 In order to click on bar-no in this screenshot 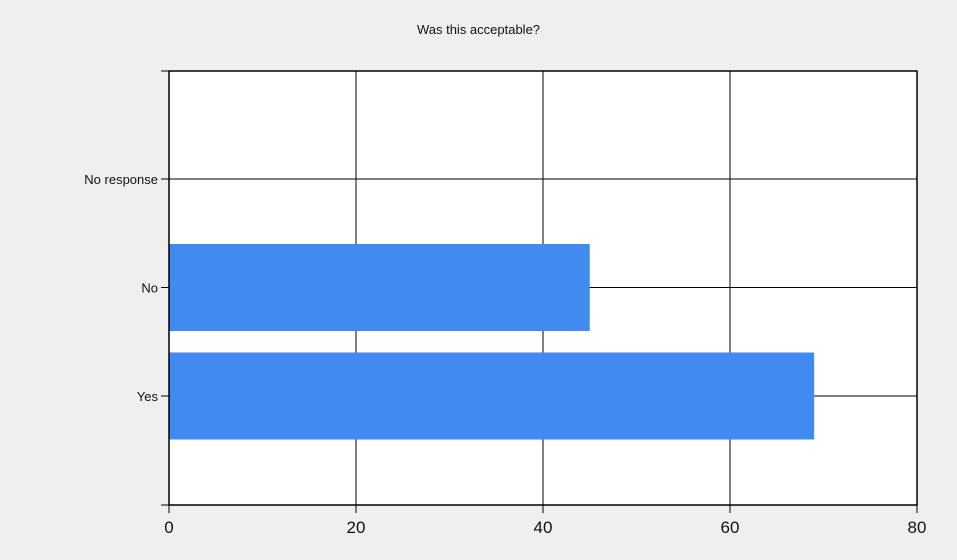, I will do `click(379, 287)`.